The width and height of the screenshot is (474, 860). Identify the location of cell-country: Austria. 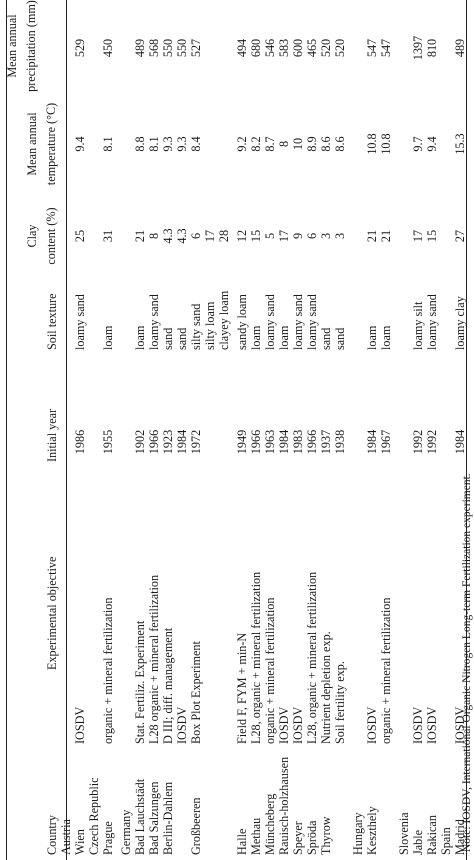
(66, 837).